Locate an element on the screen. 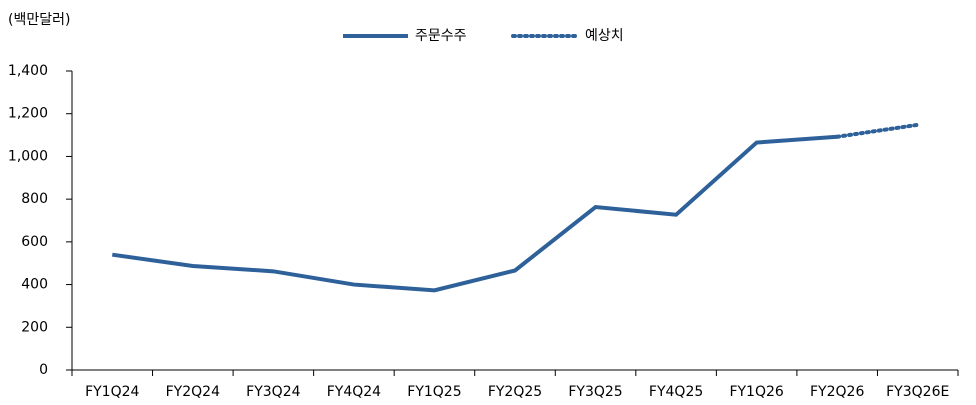 This screenshot has width=976, height=405. x-tick-label: FY2Q25 is located at coordinates (515, 392).